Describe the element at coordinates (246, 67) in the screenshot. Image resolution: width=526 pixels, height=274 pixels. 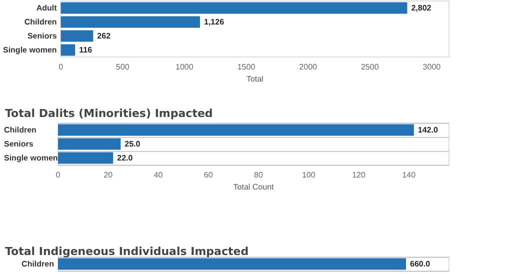
I see `x-tick-label: 1500` at that location.